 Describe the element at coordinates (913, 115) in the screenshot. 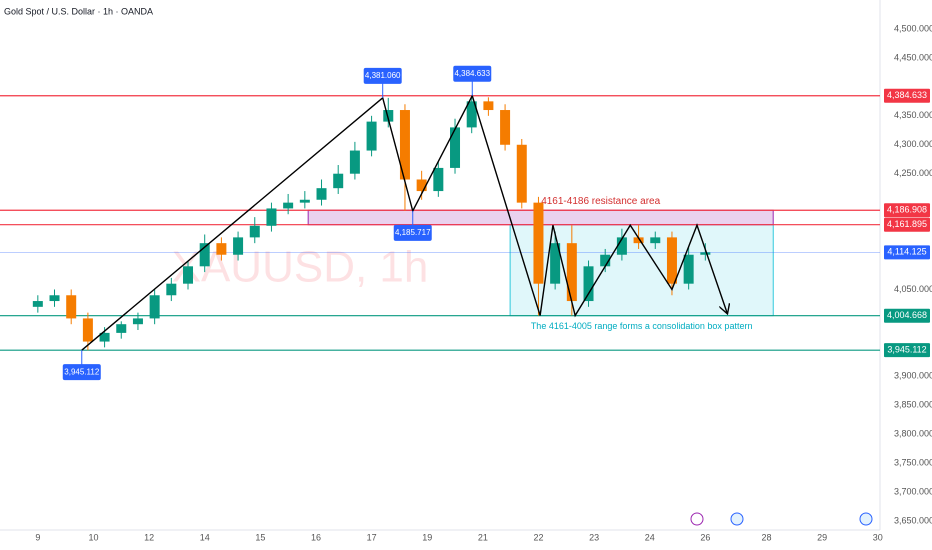

I see `y-tick-label: 4,350.000` at that location.